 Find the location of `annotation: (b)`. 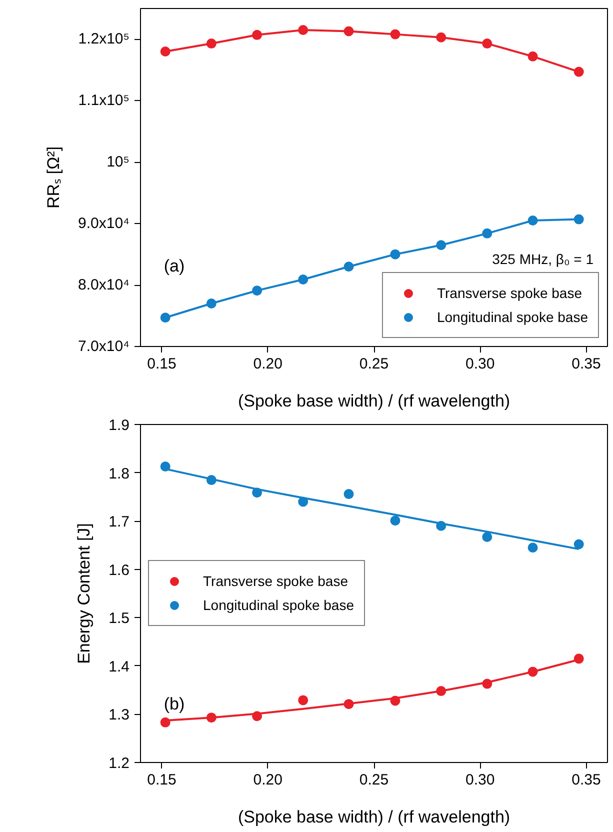

annotation: (b) is located at coordinates (174, 704).